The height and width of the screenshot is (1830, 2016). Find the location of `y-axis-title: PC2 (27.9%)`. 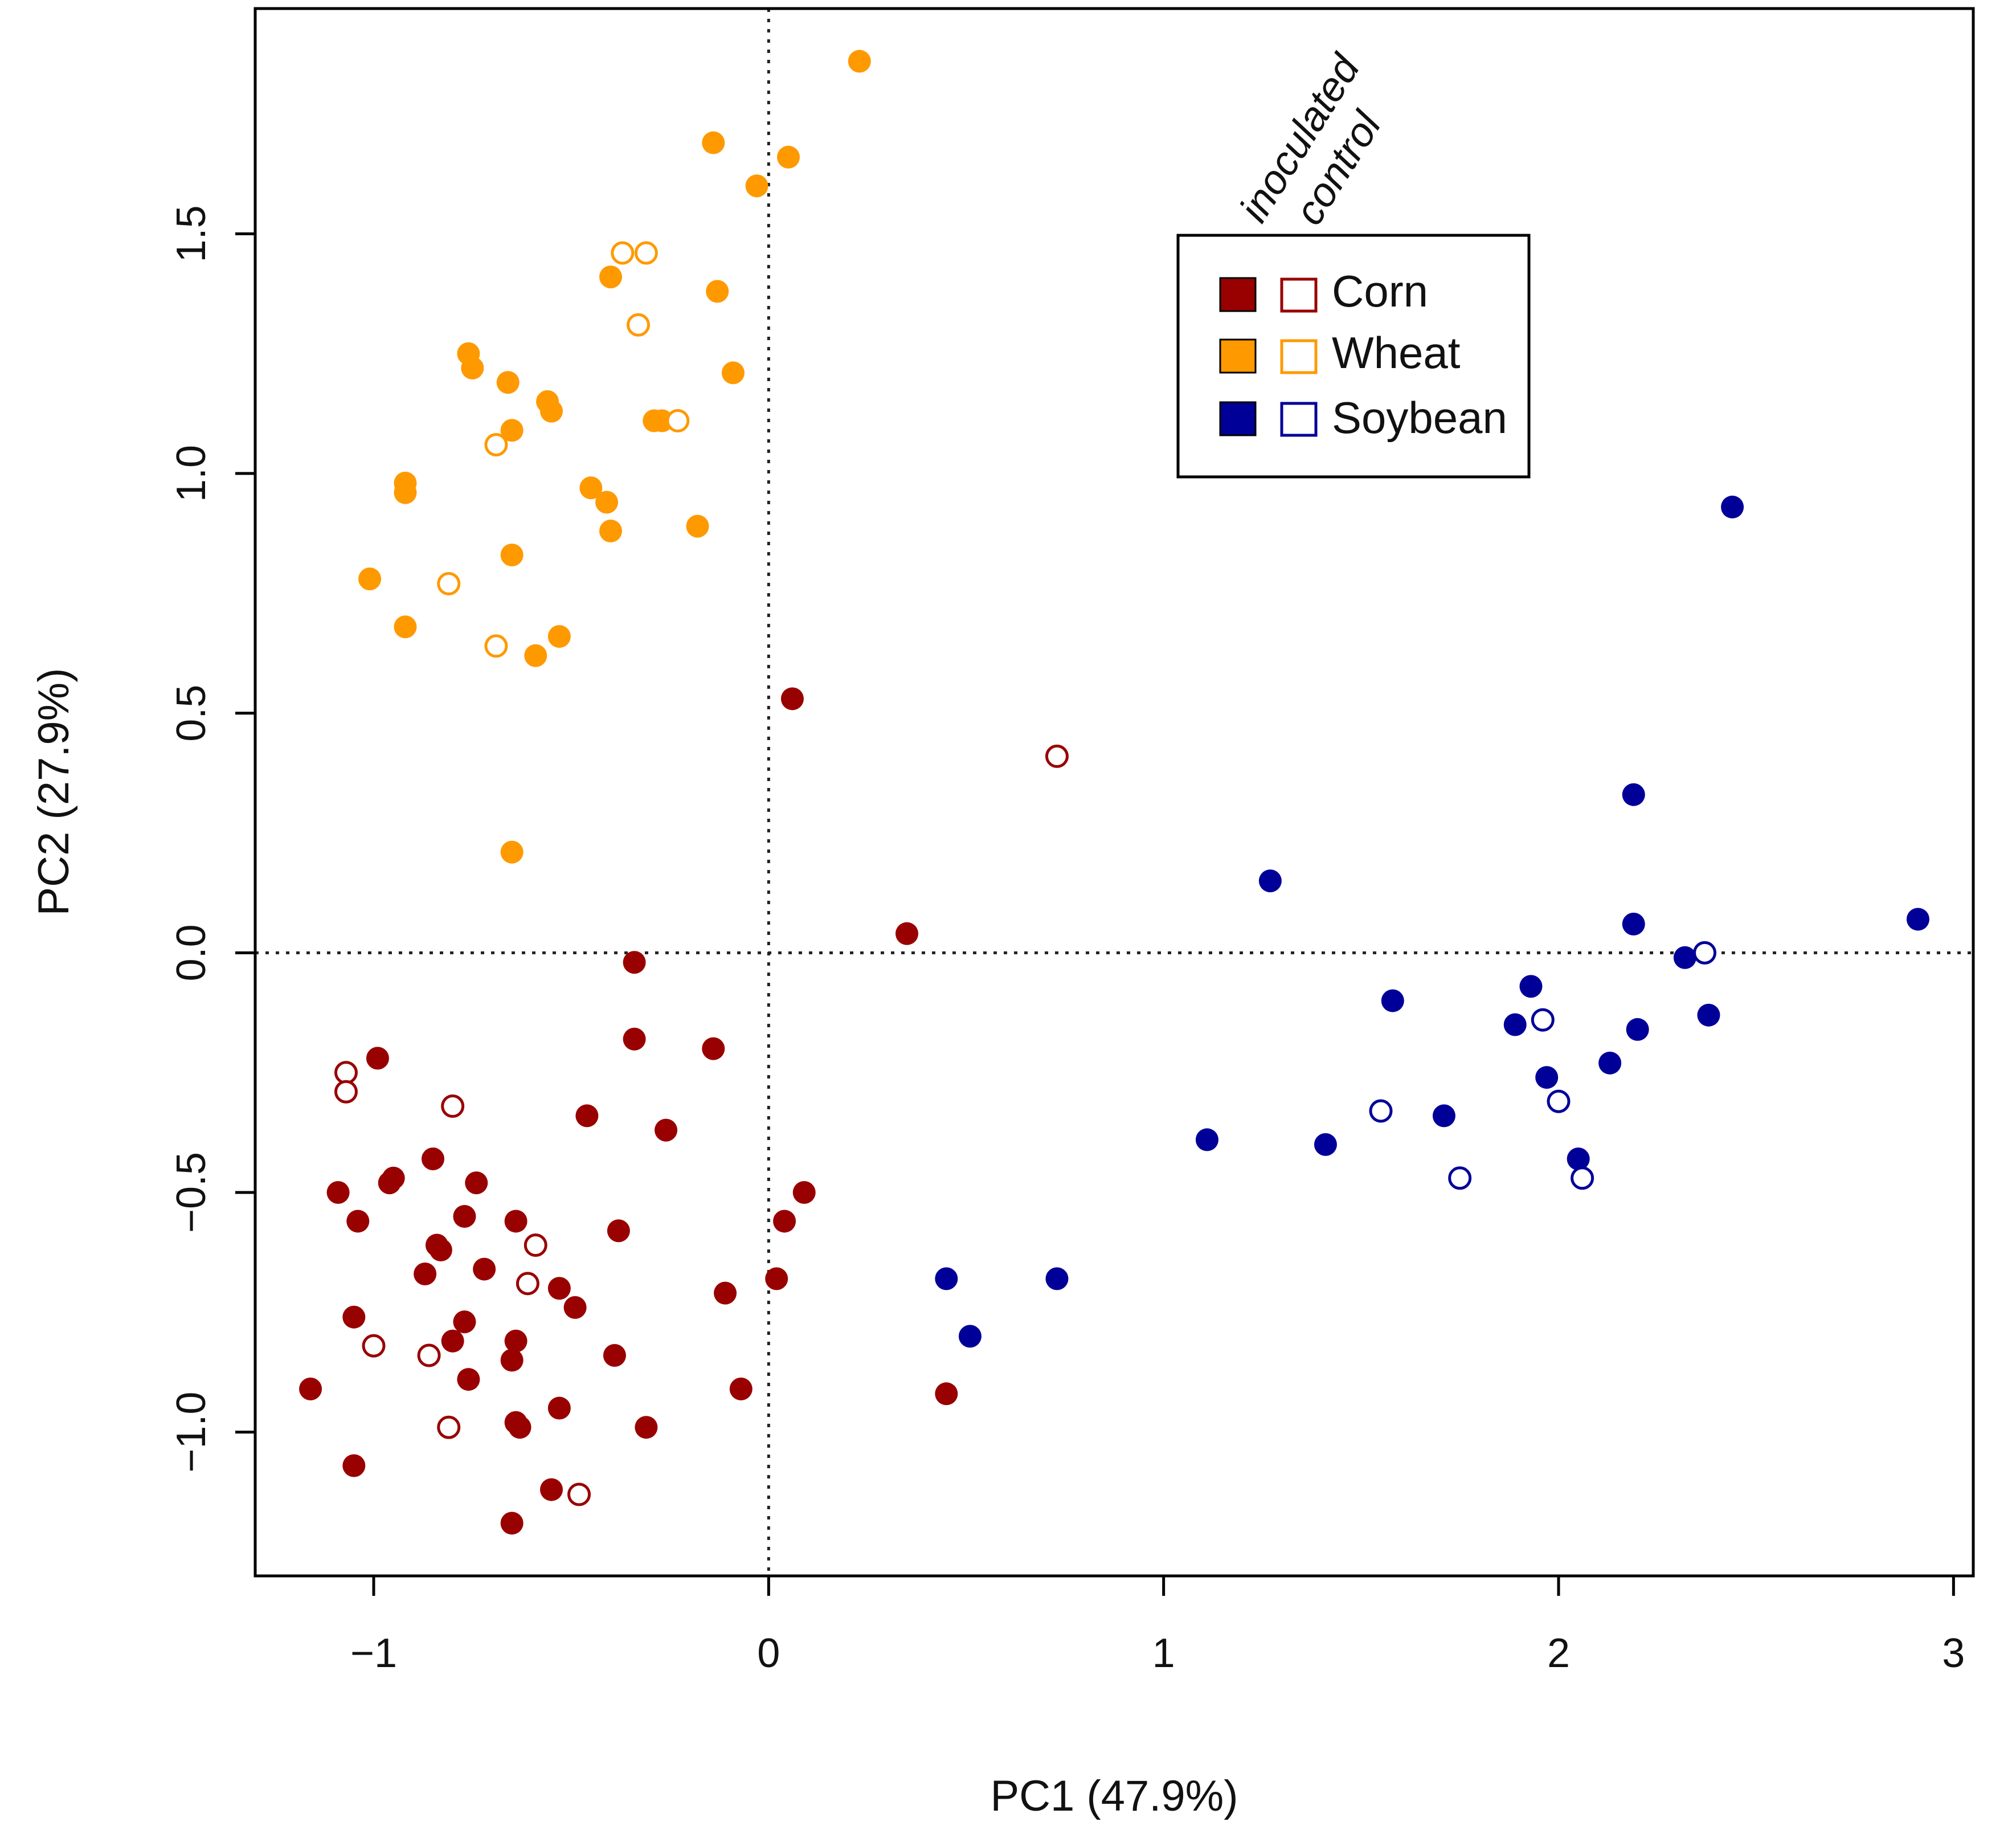

y-axis-title: PC2 (27.9%) is located at coordinates (54, 792).